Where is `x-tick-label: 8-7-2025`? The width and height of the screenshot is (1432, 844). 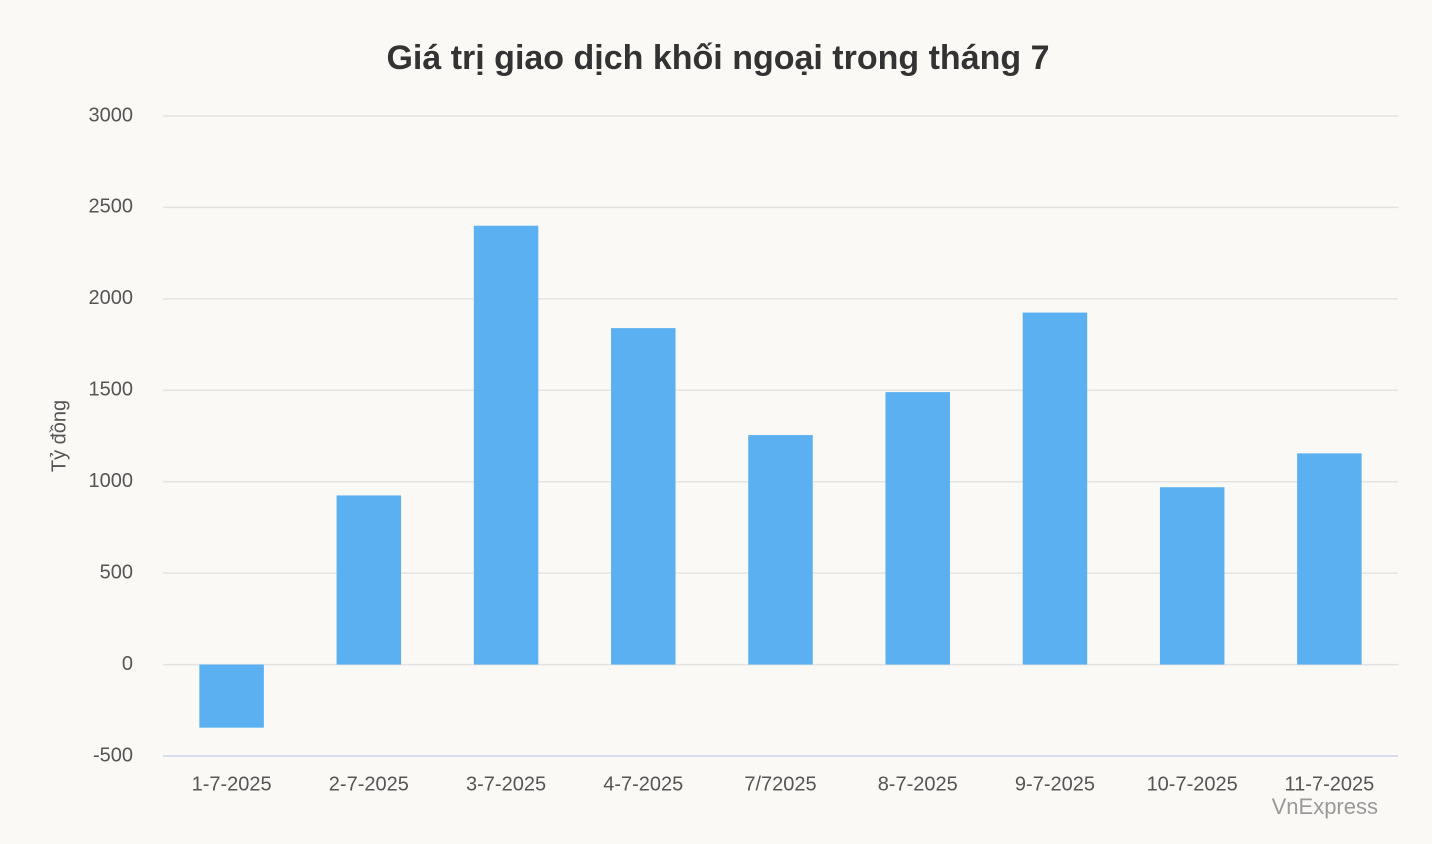 x-tick-label: 8-7-2025 is located at coordinates (918, 784).